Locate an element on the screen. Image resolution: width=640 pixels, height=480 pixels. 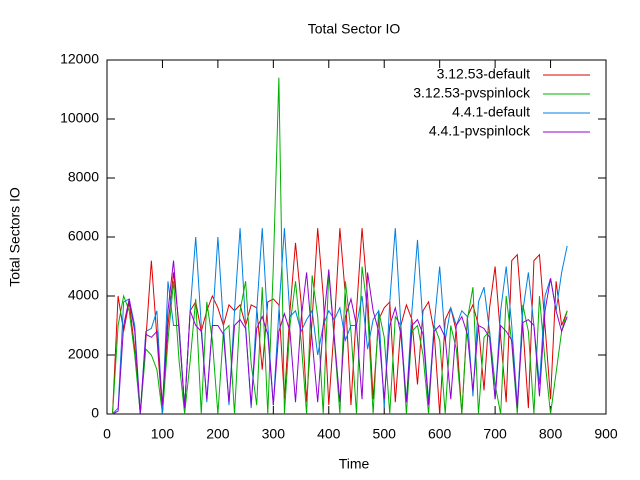
x-tick-label: 900 is located at coordinates (606, 434).